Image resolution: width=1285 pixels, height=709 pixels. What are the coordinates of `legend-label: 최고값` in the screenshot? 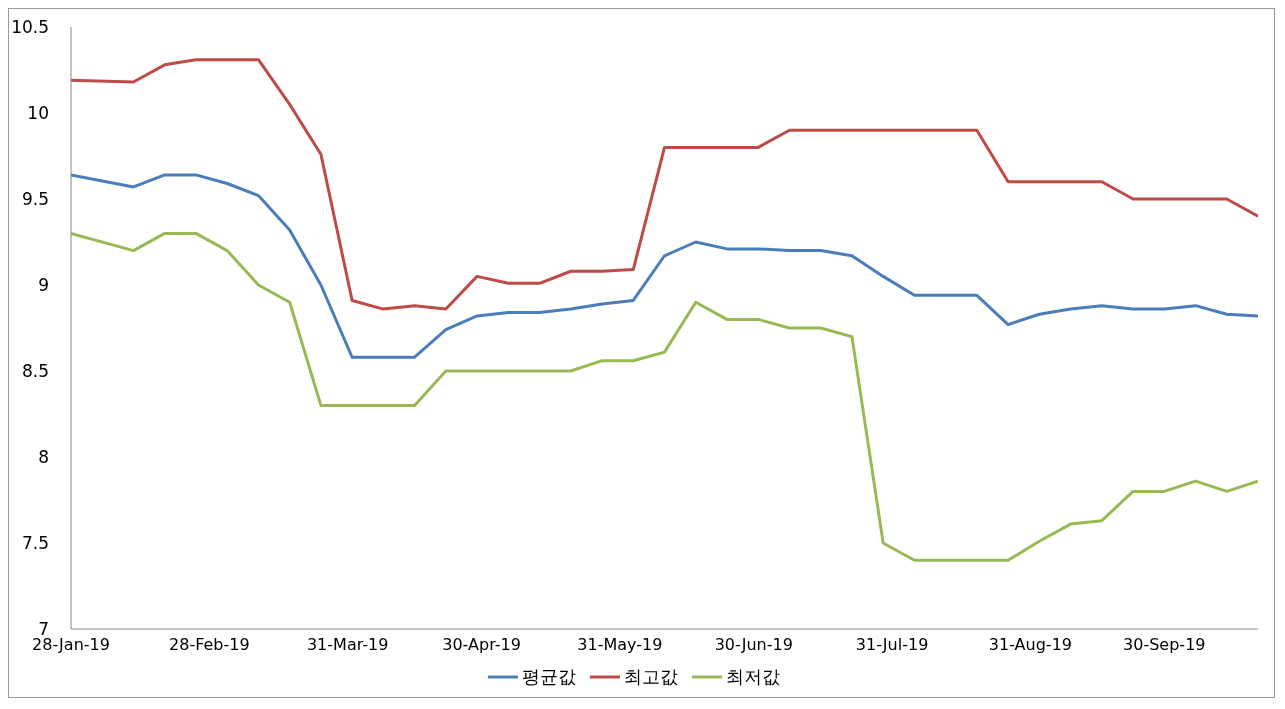 It's located at (650, 677).